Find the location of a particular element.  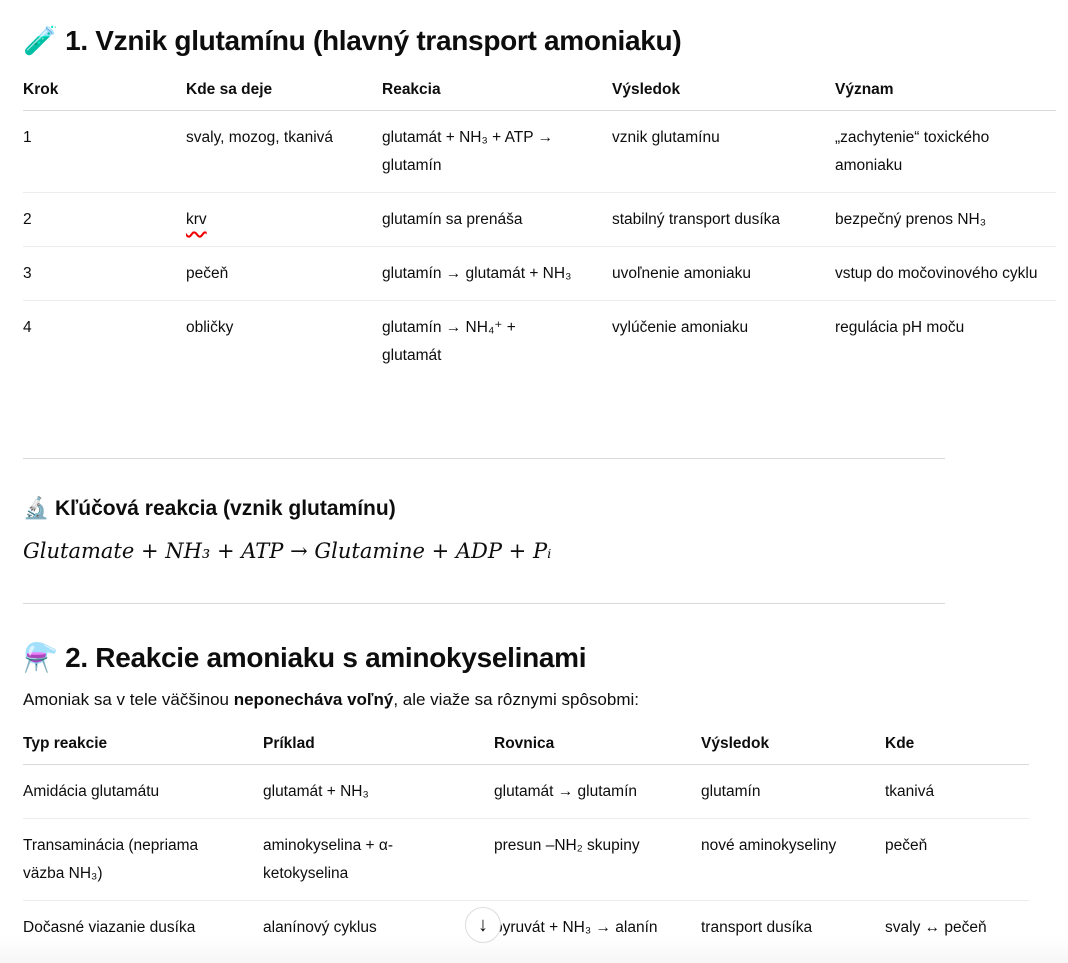

cell: 1 is located at coordinates (104, 151).